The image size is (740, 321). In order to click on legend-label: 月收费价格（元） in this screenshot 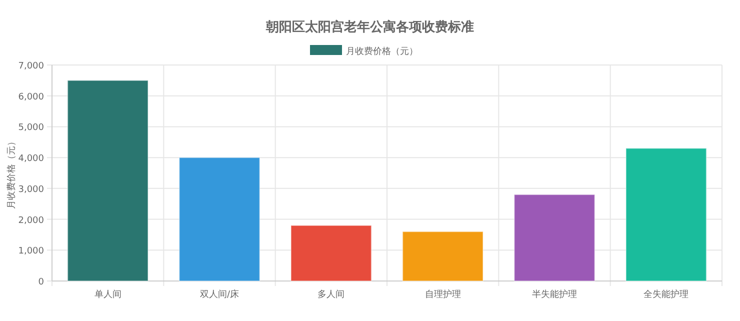, I will do `click(382, 51)`.